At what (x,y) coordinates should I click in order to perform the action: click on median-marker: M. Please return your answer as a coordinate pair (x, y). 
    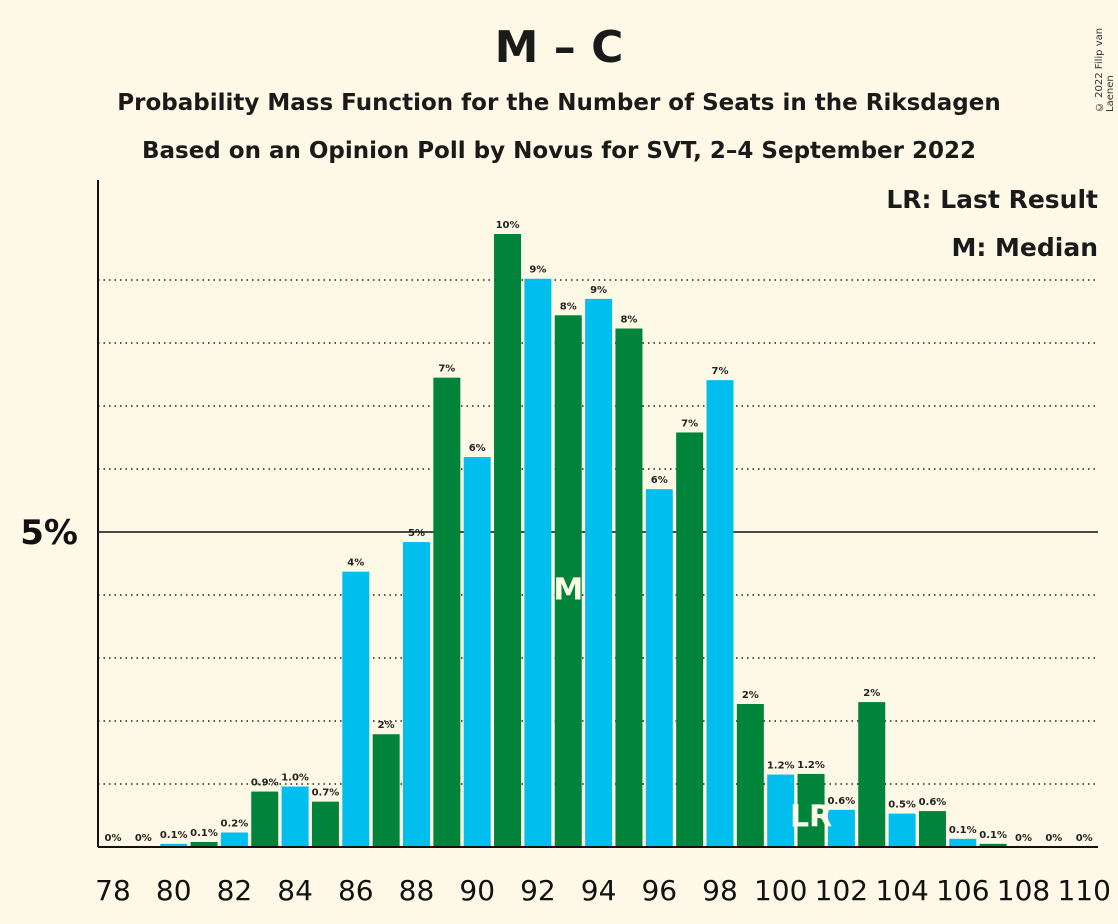
    Looking at the image, I should click on (568, 590).